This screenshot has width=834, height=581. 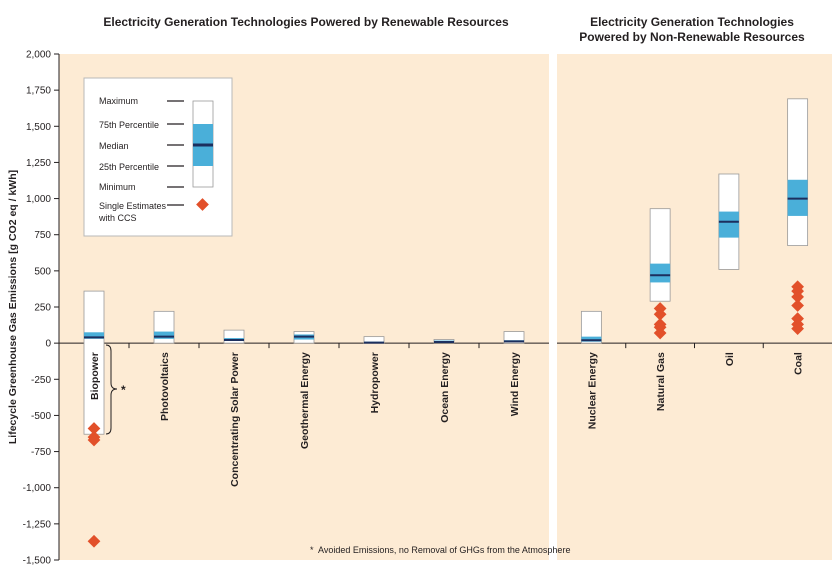 I want to click on legend-maximum-label: Maximum, so click(x=118, y=101).